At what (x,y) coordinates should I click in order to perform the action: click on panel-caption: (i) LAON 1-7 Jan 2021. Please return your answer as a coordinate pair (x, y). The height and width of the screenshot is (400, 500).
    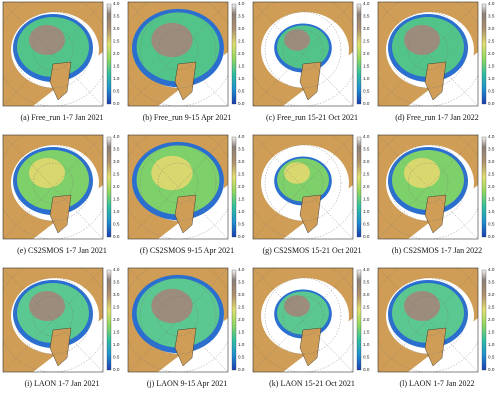
    Looking at the image, I should click on (61, 383).